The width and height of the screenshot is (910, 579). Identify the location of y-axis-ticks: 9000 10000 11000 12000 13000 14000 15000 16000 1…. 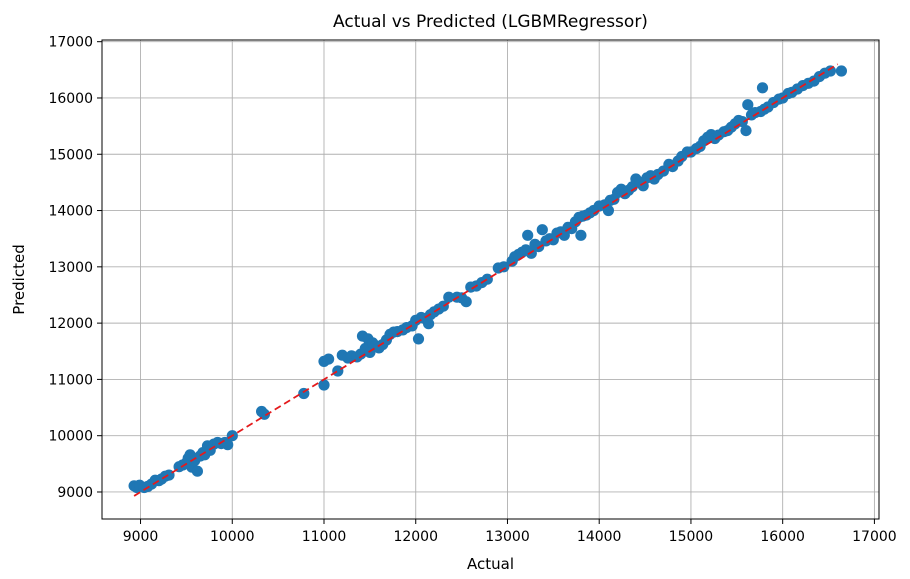
(75, 268).